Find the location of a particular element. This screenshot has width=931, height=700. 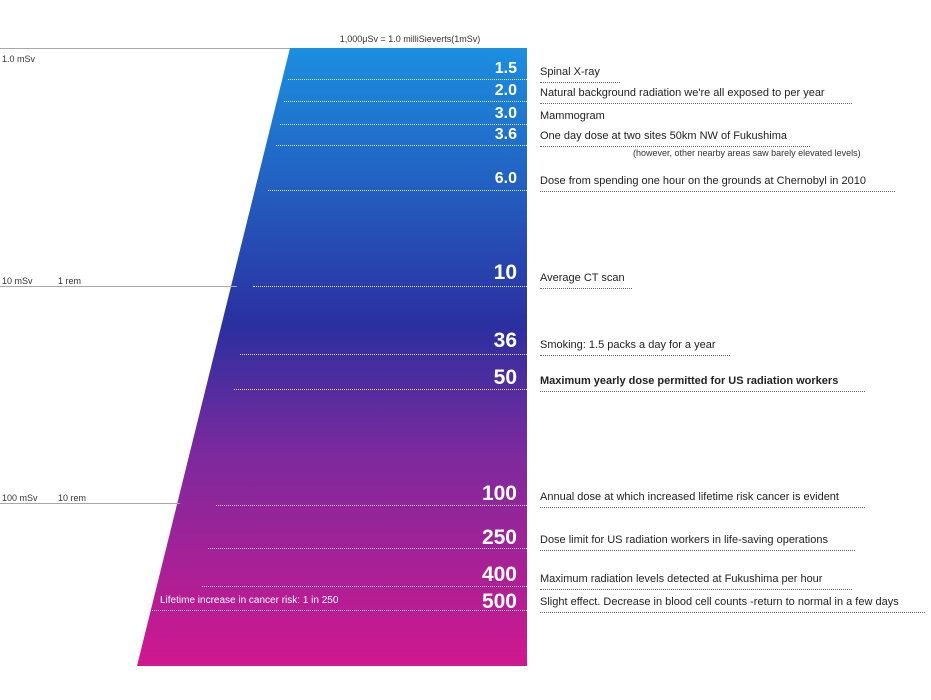

scale-line-10msv is located at coordinates (118, 286).